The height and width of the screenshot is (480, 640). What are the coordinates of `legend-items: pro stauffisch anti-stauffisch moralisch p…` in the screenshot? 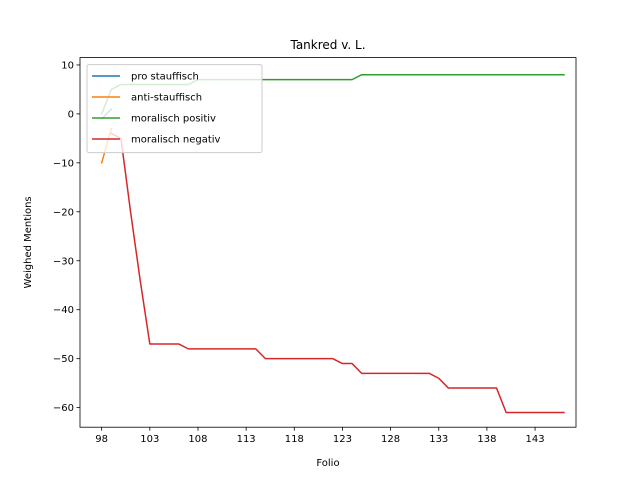 It's located at (156, 109).